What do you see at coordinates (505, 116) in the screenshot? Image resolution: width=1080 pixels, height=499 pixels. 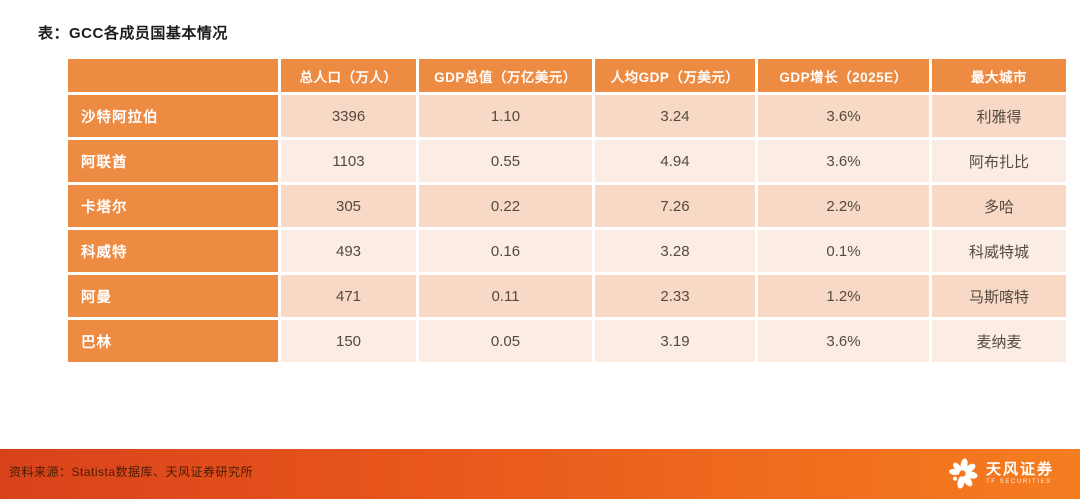 I see `gdp-total-cell: 1.10` at bounding box center [505, 116].